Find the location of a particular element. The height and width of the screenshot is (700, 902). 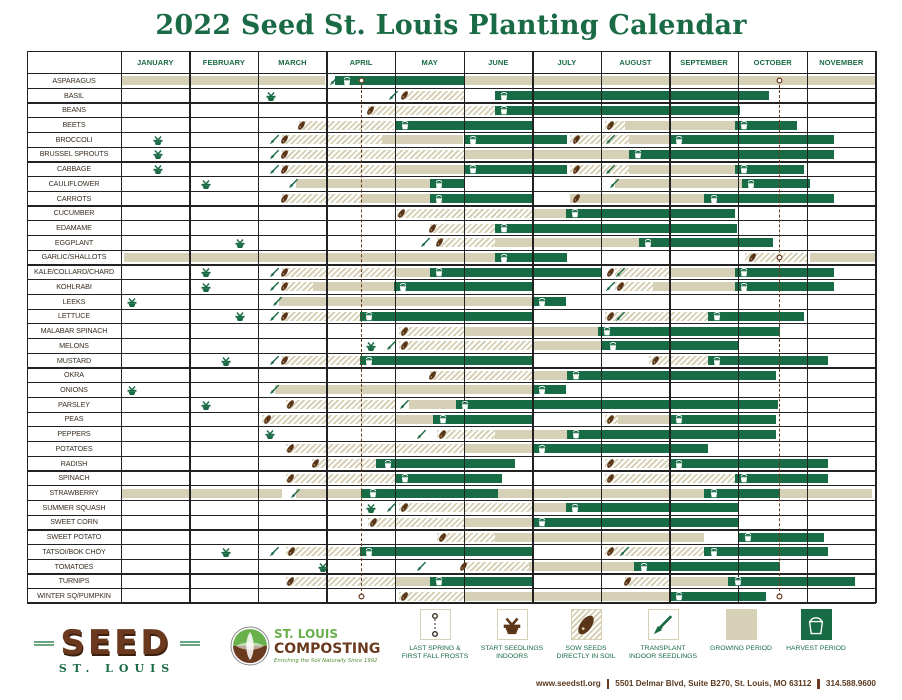

crop-label: OKRA is located at coordinates (74, 375).